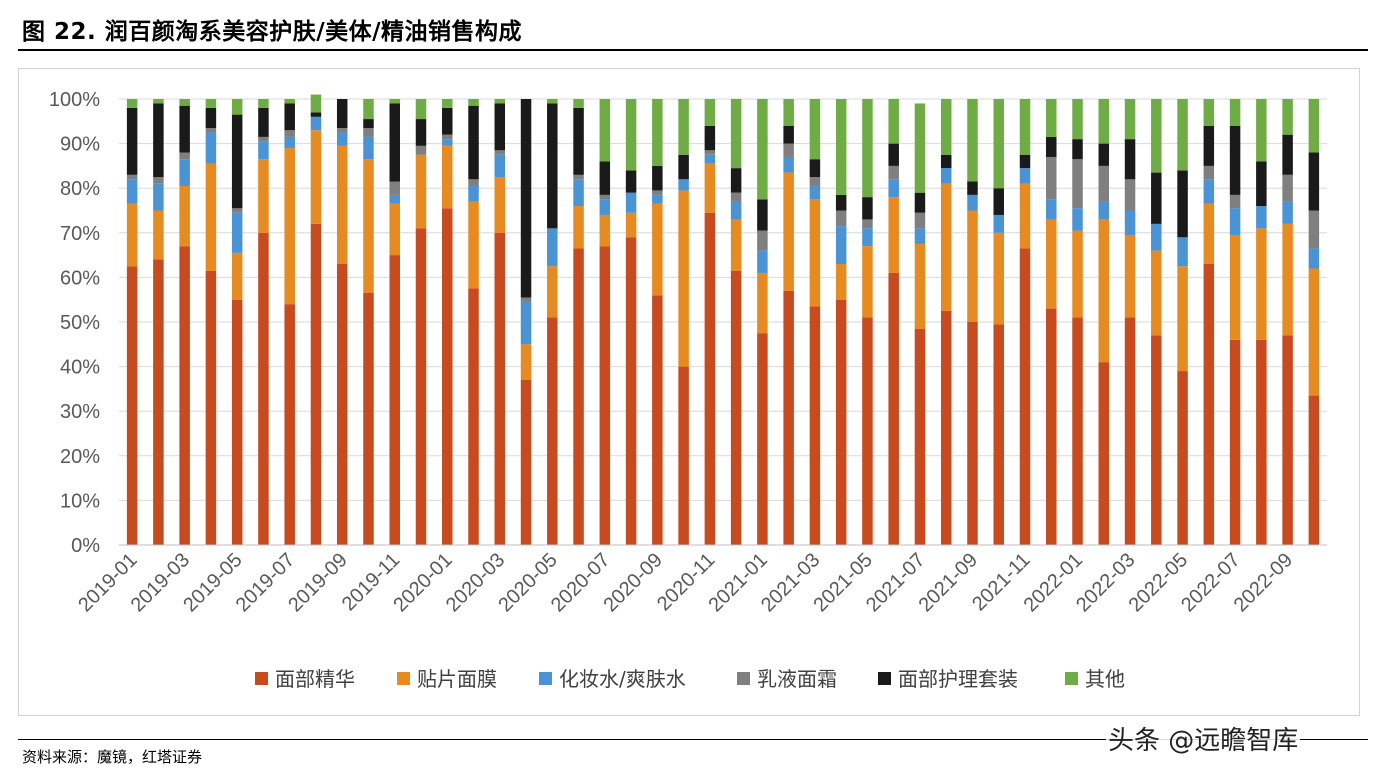  Describe the element at coordinates (317, 582) in the screenshot. I see `x-tick-label: 2019-09` at that location.